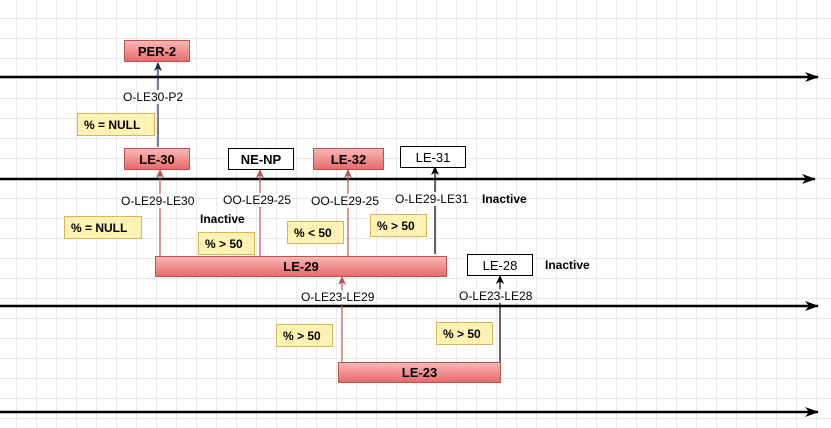 The height and width of the screenshot is (428, 831). I want to click on status-inactive-le28: Inactive, so click(567, 265).